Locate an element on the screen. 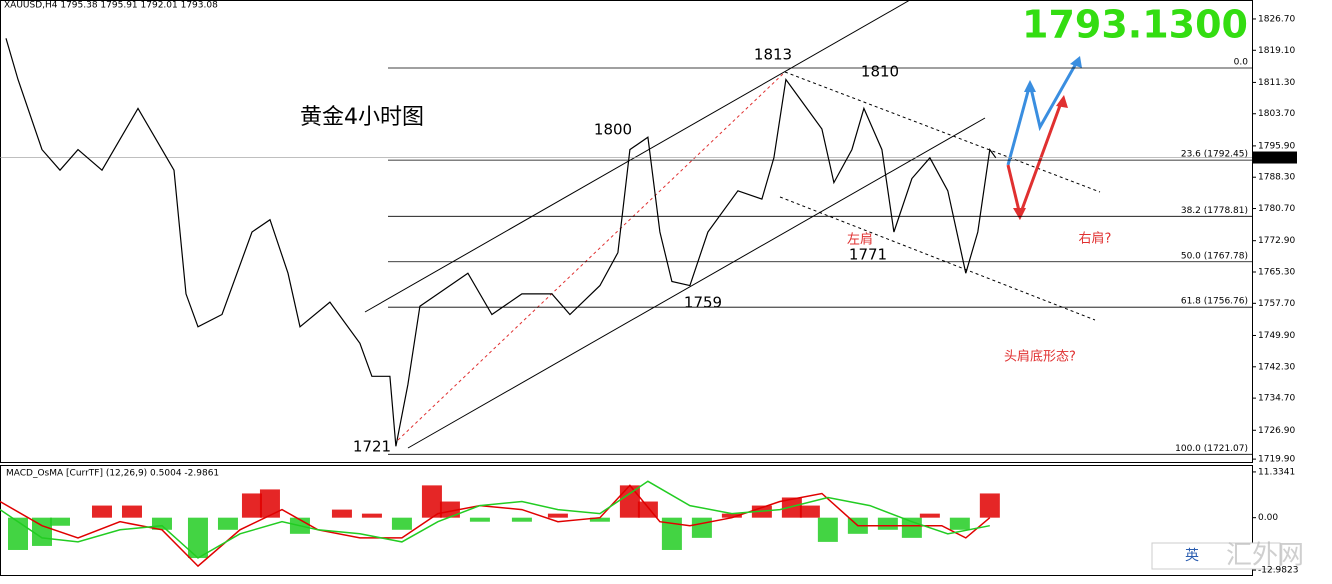 Image resolution: width=1332 pixels, height=584 pixels. y-tick-label: 1734.70 is located at coordinates (1276, 399).